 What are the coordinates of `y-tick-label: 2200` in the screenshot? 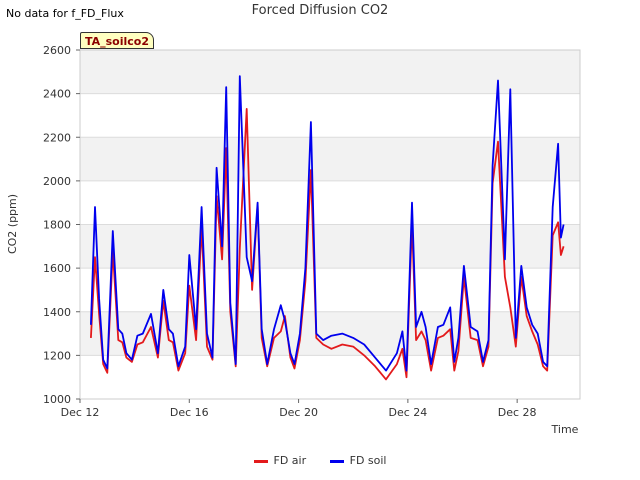 It's located at (57, 137).